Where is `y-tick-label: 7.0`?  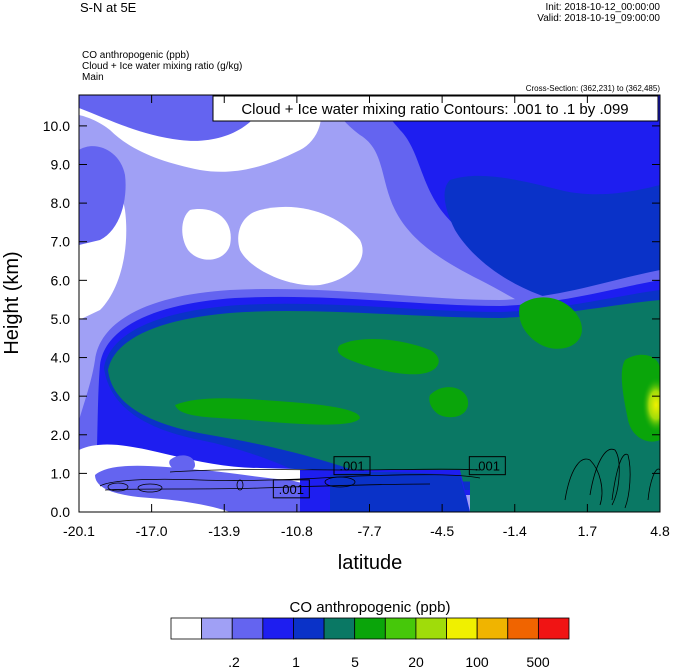
y-tick-label: 7.0 is located at coordinates (61, 242).